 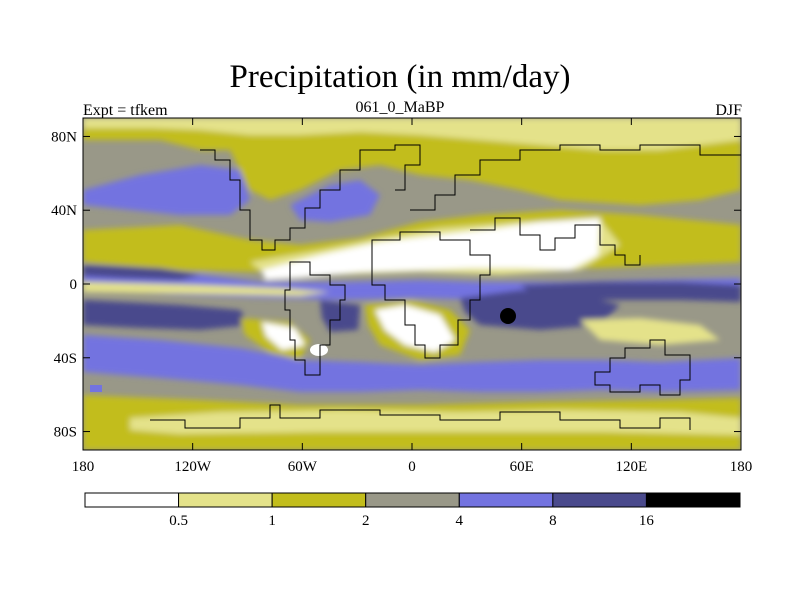 What do you see at coordinates (631, 467) in the screenshot?
I see `lon-tick-label: 120E` at bounding box center [631, 467].